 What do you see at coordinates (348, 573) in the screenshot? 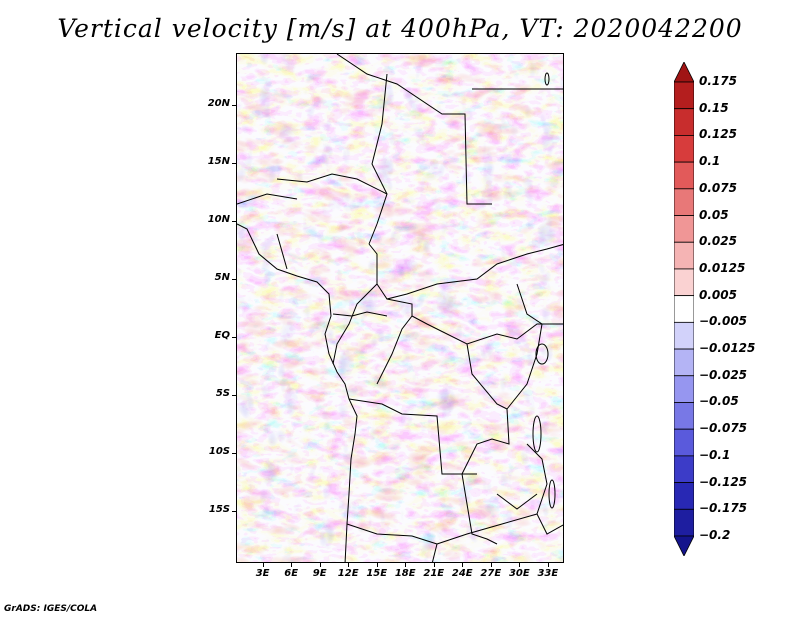
I see `longitude-label: 12E` at bounding box center [348, 573].